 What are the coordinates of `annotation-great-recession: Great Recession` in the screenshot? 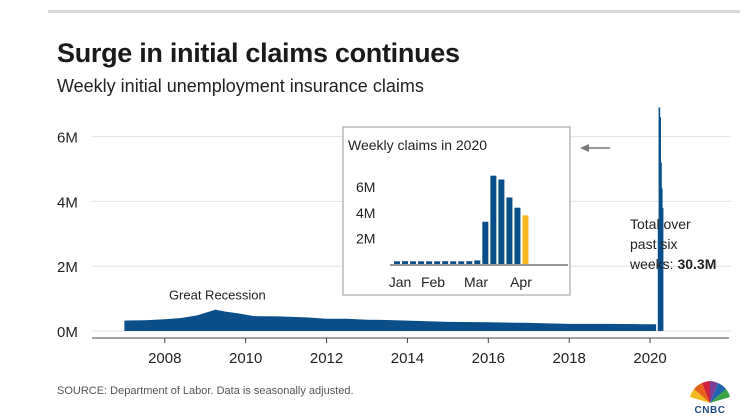 It's located at (217, 295).